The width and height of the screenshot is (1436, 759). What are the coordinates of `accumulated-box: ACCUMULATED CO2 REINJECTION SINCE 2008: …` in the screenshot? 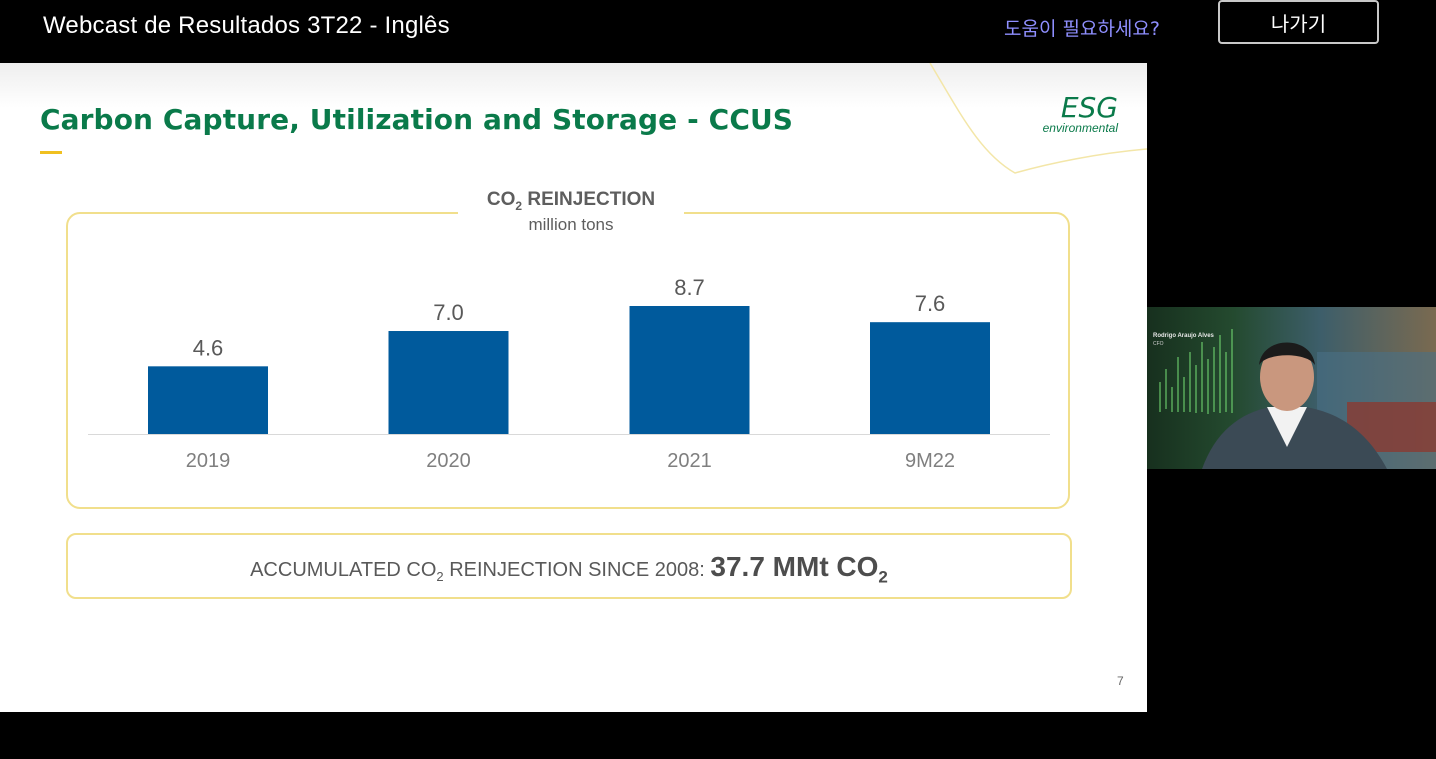 It's located at (569, 566).